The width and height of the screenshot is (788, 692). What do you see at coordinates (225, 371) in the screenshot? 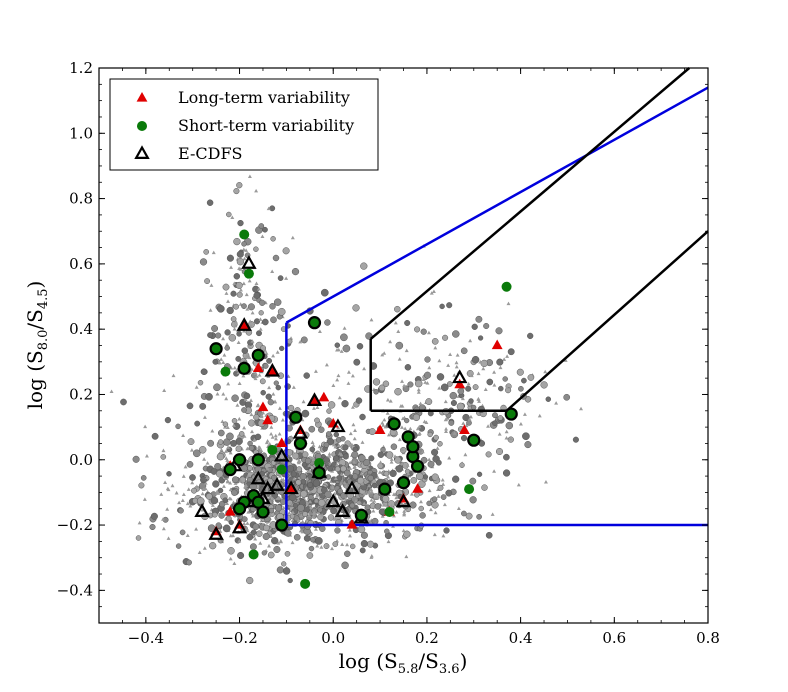
I see `point-short-term-variability` at bounding box center [225, 371].